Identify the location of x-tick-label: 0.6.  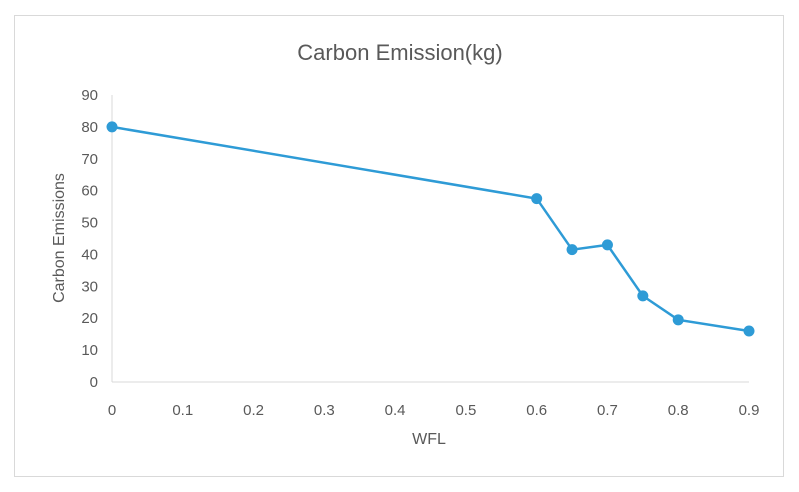
(536, 410).